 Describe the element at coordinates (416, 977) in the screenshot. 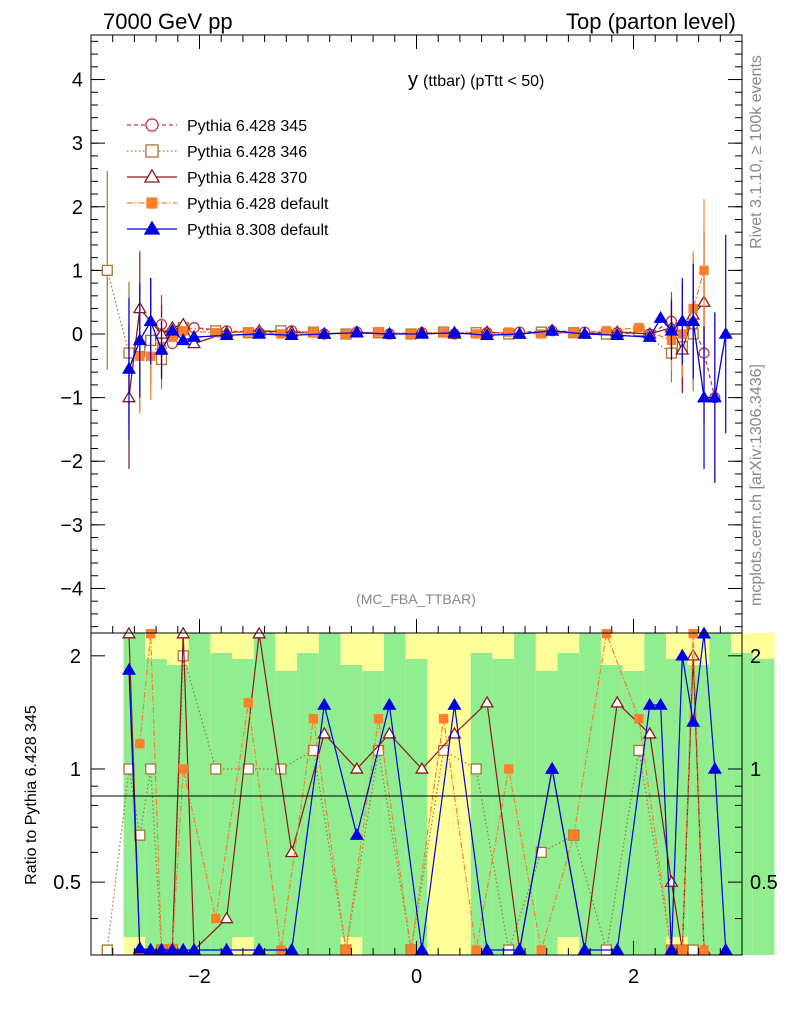

I see `x-tick-label: 0` at that location.